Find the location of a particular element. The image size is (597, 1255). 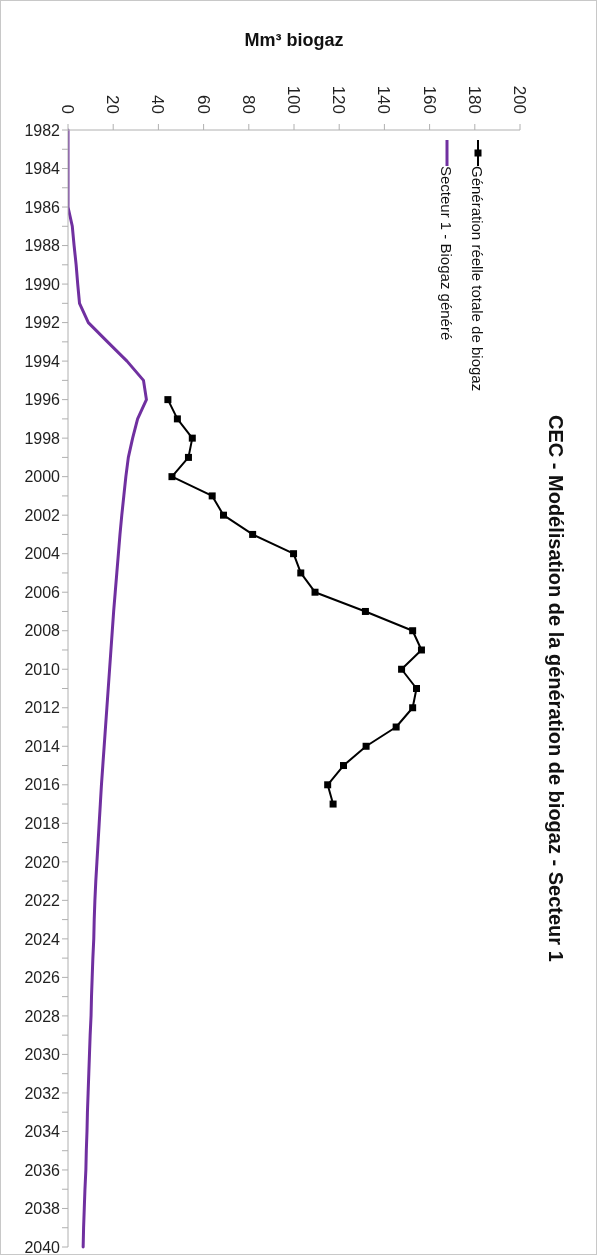

legend-label: Génération réelle totale de biogaz is located at coordinates (477, 279).